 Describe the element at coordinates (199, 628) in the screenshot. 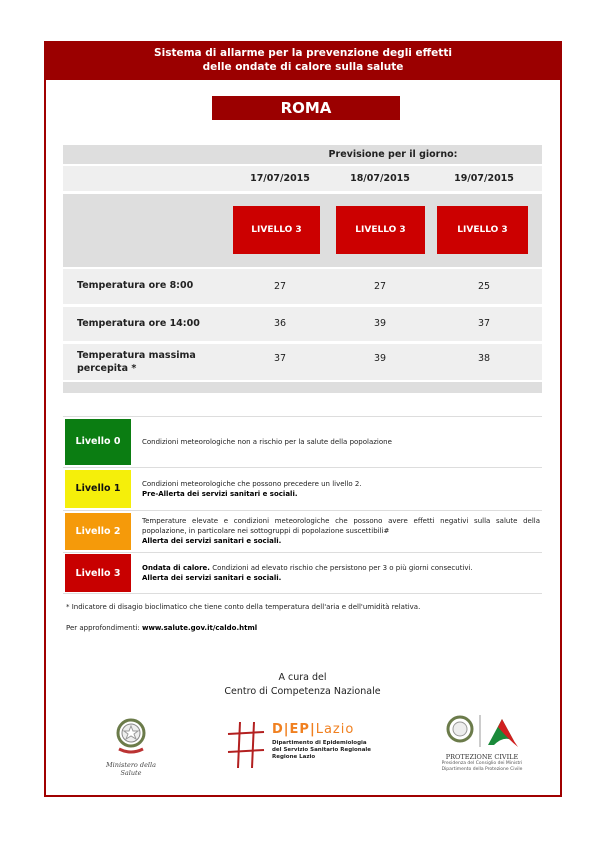

I see `more-info-link: www.salute.gov.it/caldo.html` at that location.